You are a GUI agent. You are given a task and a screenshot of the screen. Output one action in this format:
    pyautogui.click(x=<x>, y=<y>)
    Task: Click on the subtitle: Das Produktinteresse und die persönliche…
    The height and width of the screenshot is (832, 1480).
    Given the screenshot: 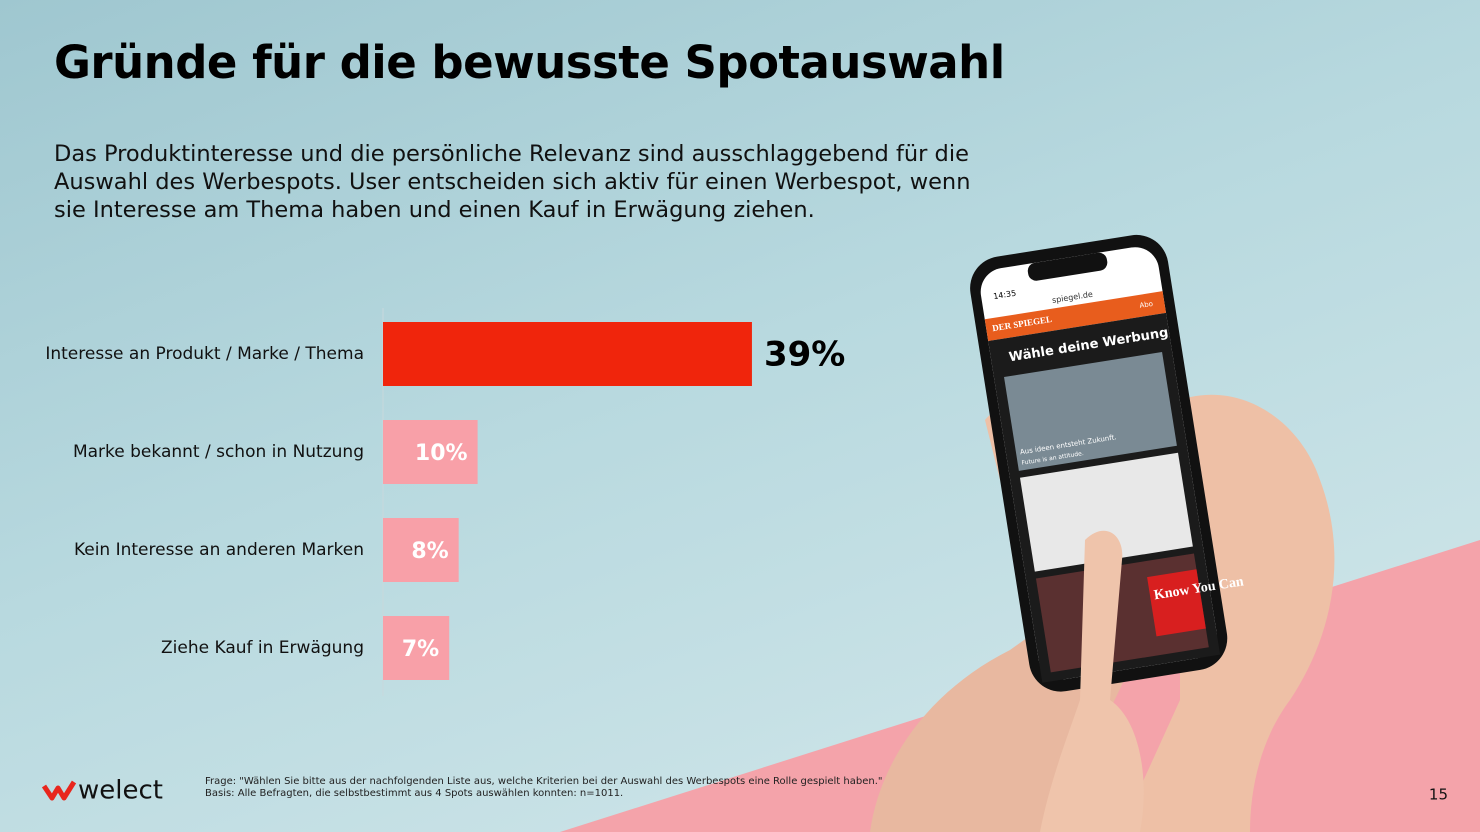 What is the action you would take?
    pyautogui.click(x=512, y=182)
    